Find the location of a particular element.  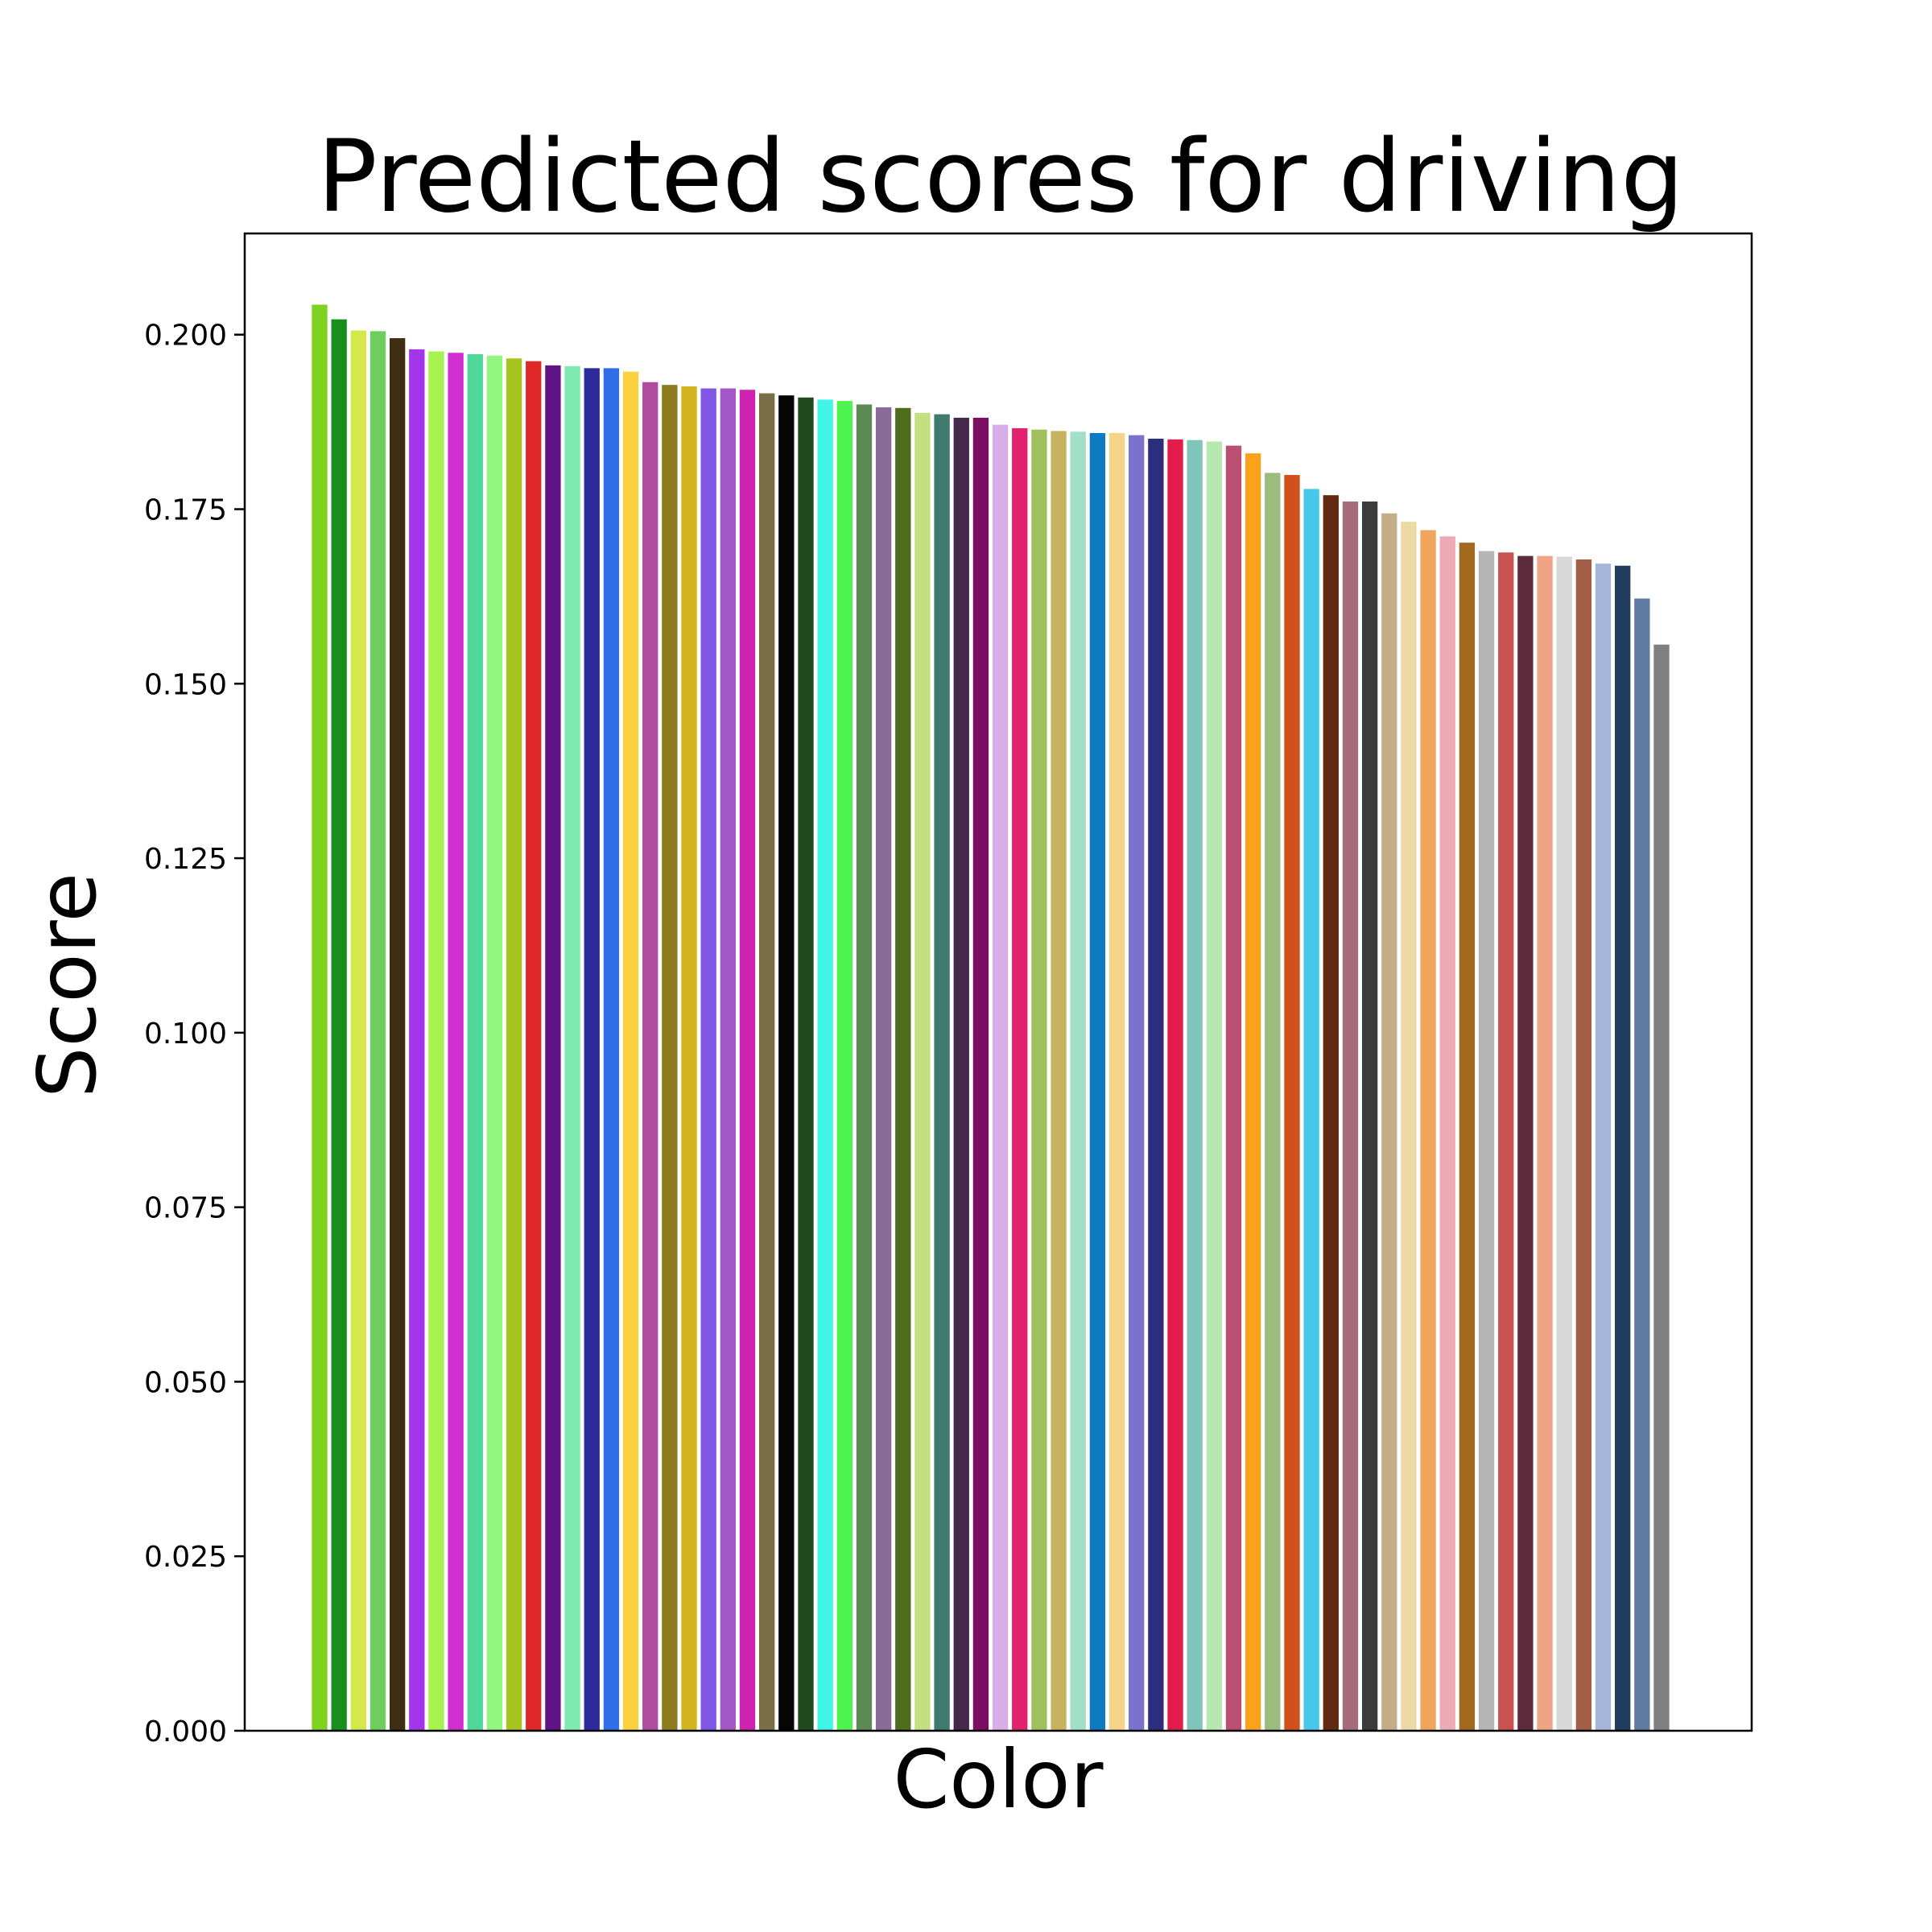

y-tick-label: 0.025 is located at coordinates (185, 1557).